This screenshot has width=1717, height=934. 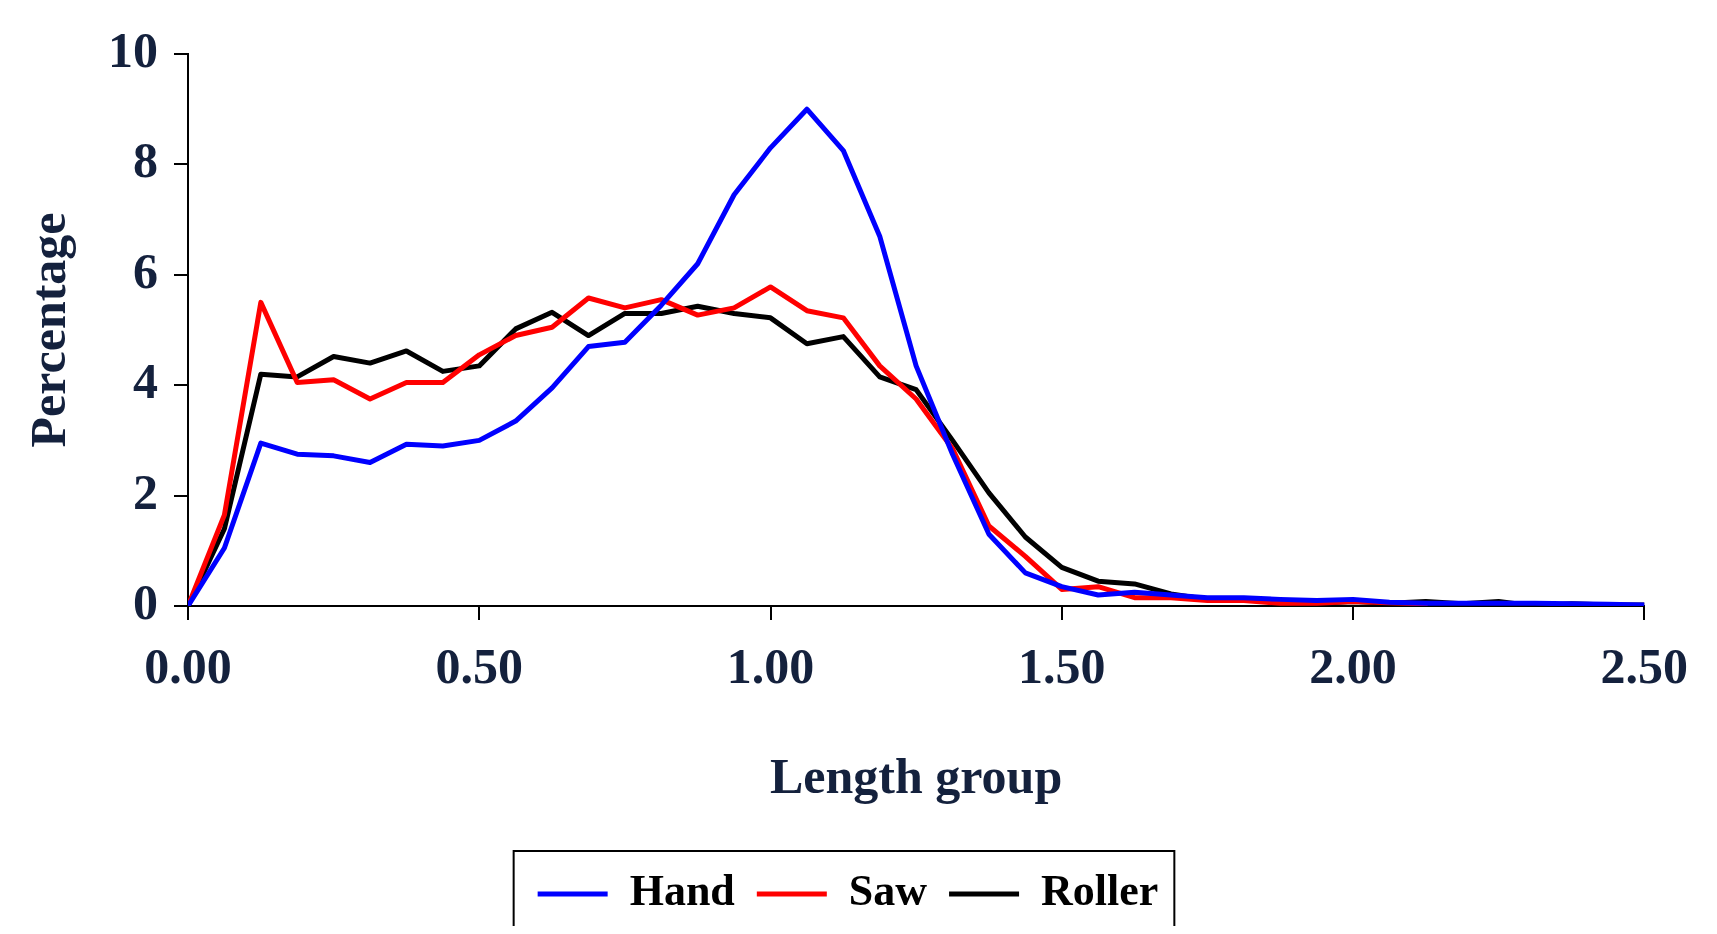 What do you see at coordinates (1062, 665) in the screenshot?
I see `x-tick-label: 1.50` at bounding box center [1062, 665].